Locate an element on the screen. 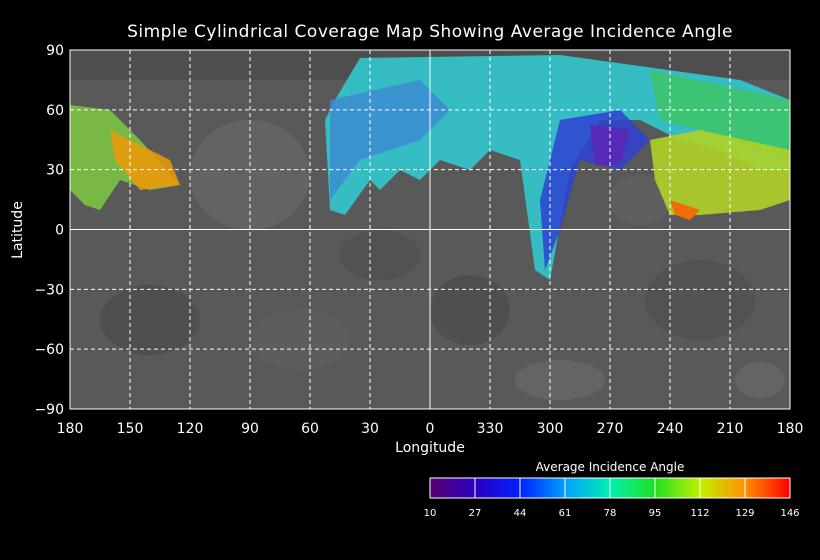  x-tick-label: 270 is located at coordinates (610, 429).